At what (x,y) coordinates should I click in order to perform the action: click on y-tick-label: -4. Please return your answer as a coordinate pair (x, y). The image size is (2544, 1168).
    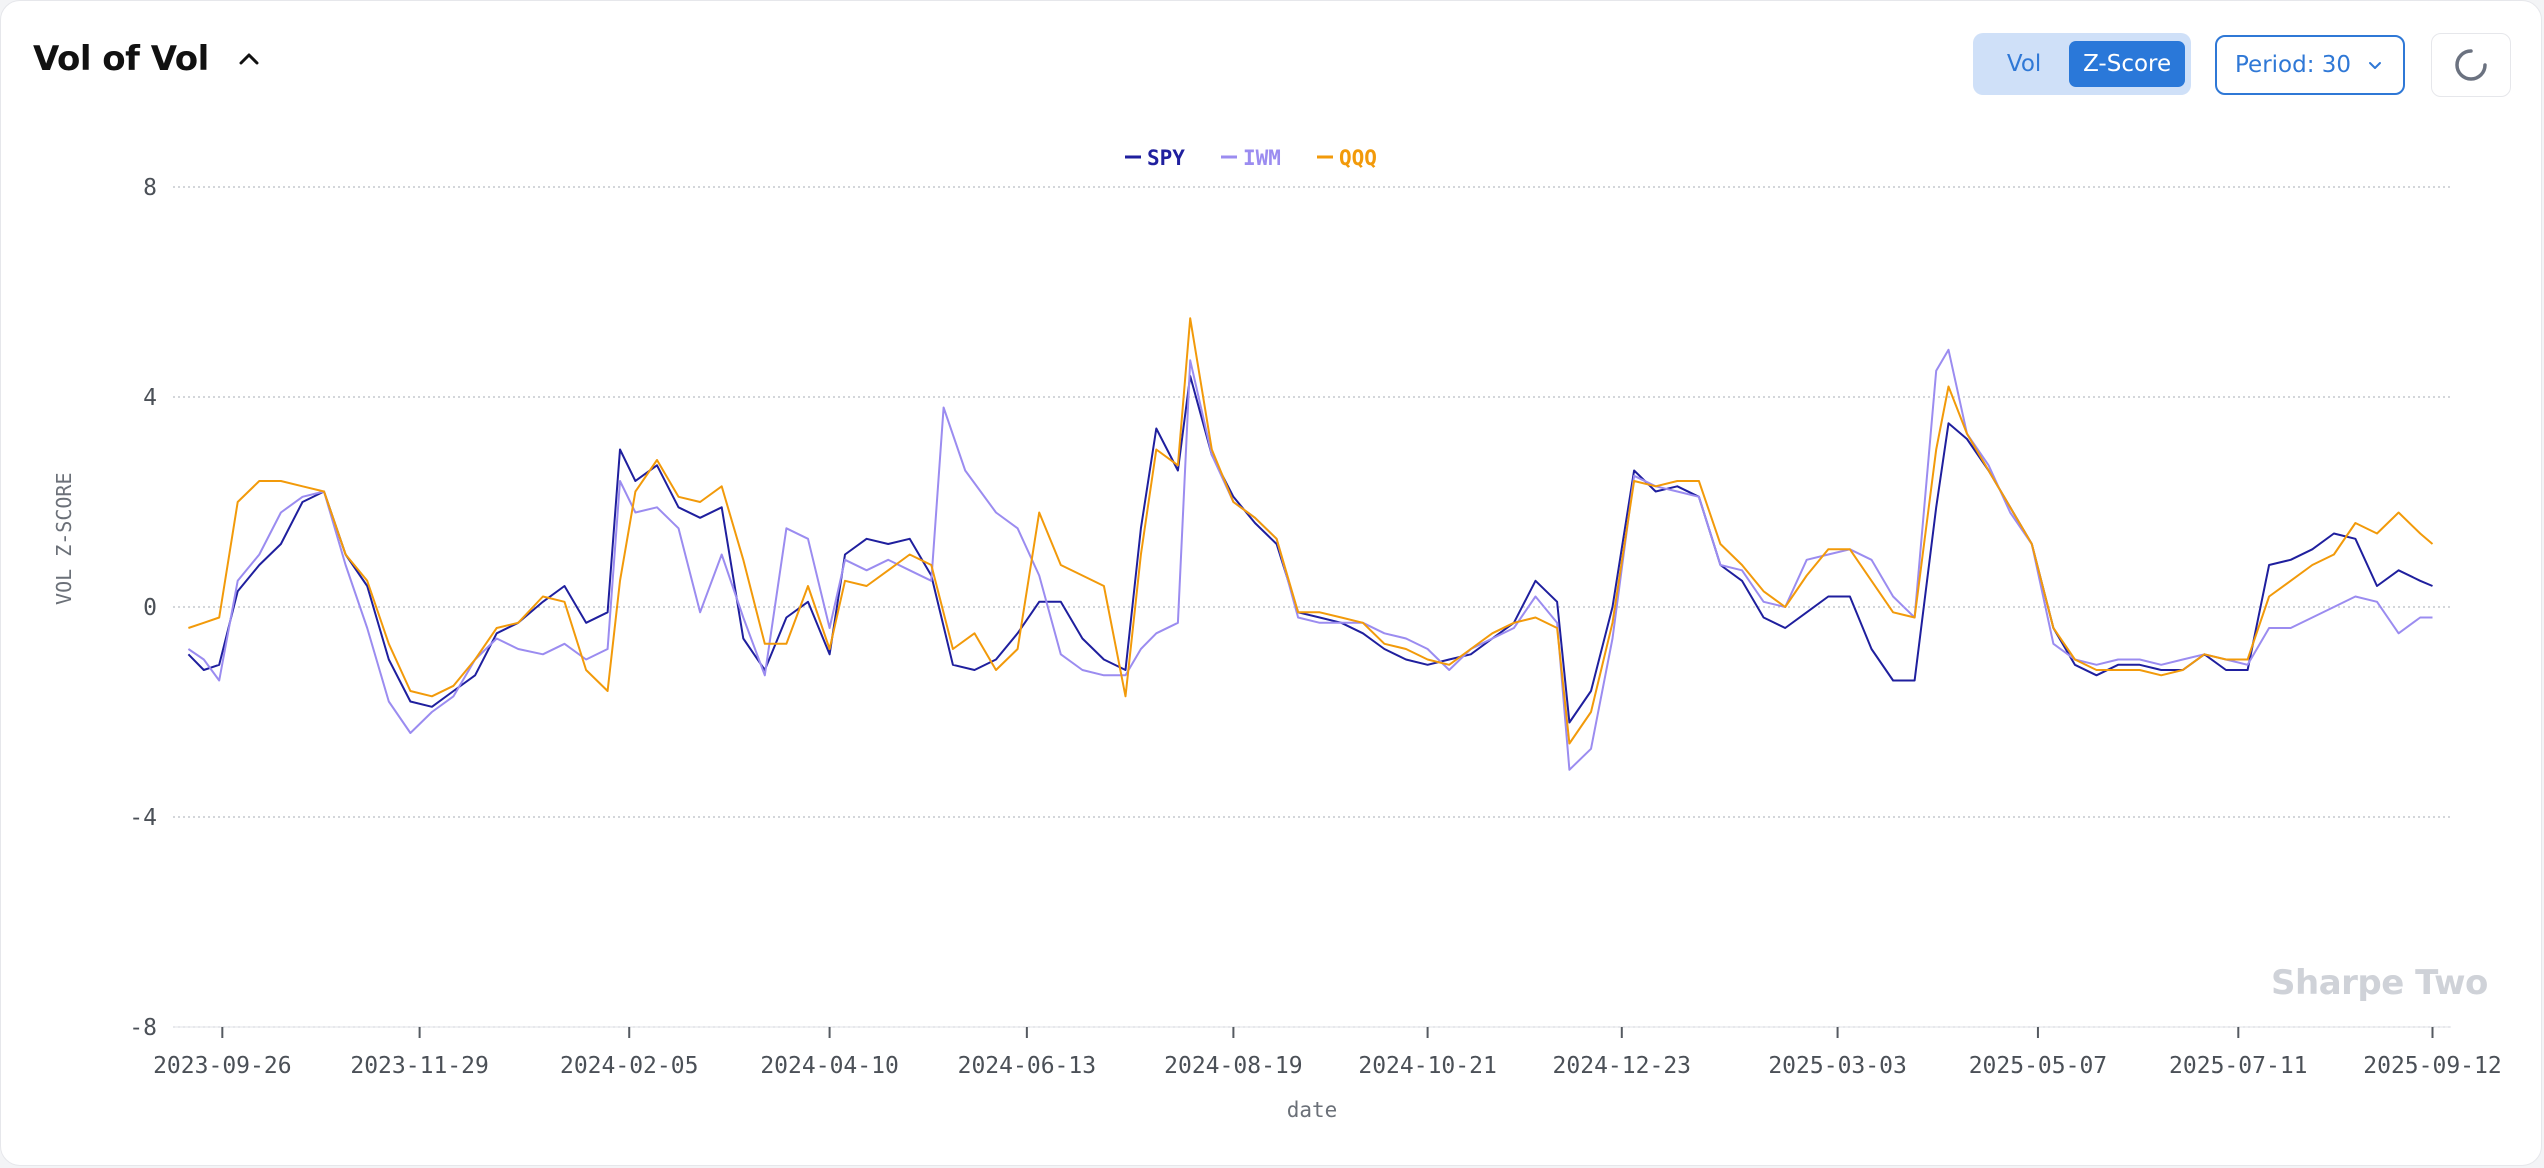
    Looking at the image, I should click on (143, 818).